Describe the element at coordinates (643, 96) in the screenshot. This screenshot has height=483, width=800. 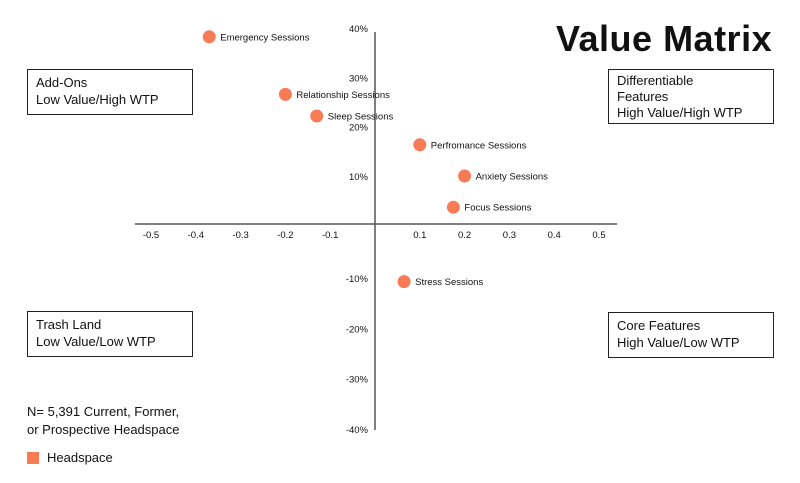
I see `quadrant-title-2: Features` at that location.